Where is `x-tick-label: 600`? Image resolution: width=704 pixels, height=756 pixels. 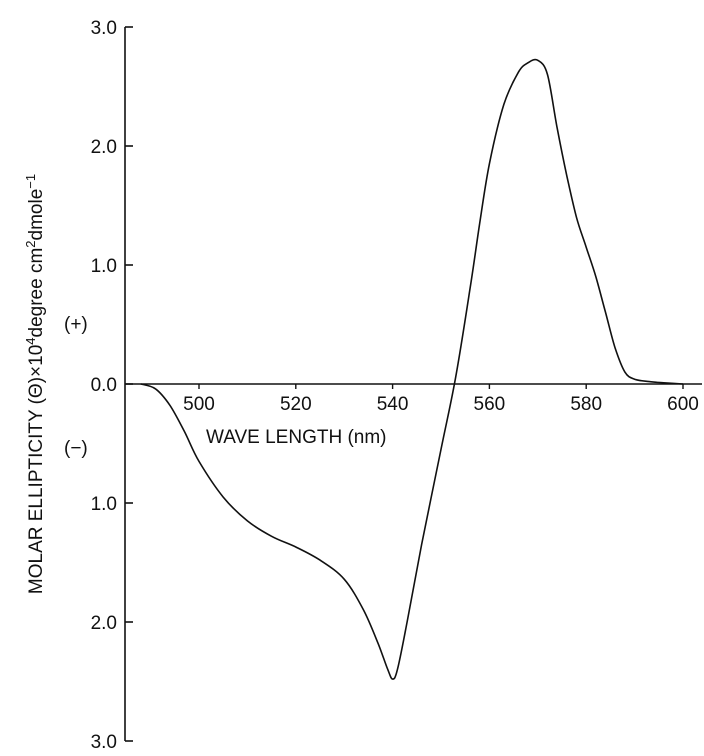 x-tick-label: 600 is located at coordinates (683, 404).